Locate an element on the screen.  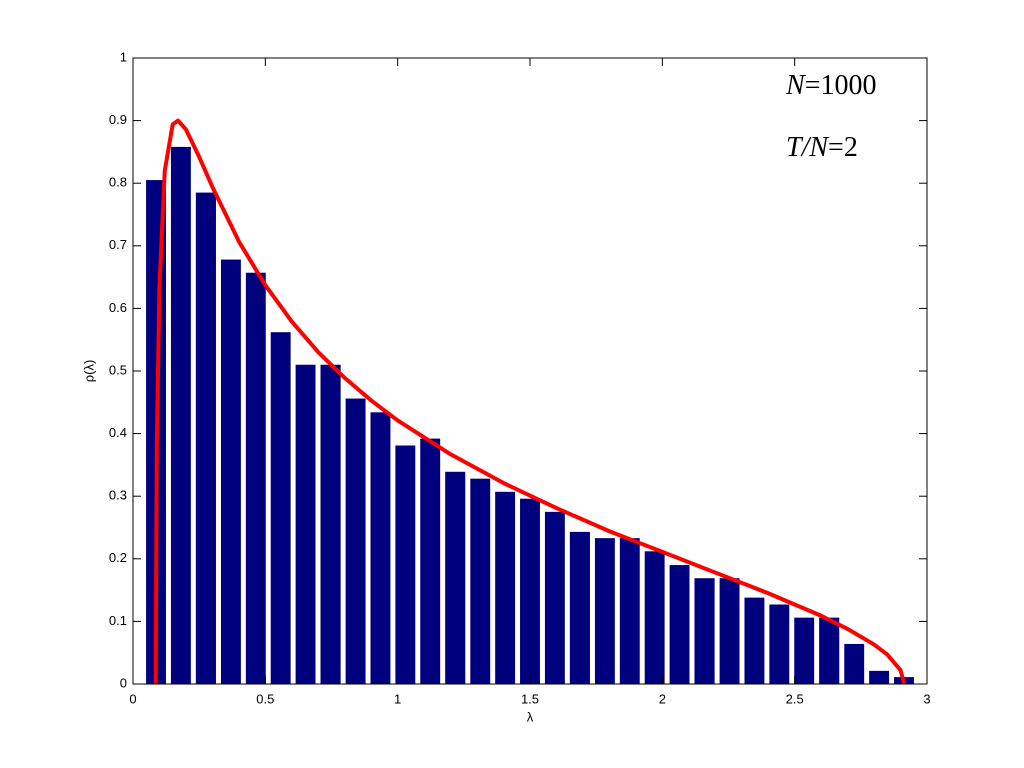
y-tick-label: 0.1 is located at coordinates (118, 620).